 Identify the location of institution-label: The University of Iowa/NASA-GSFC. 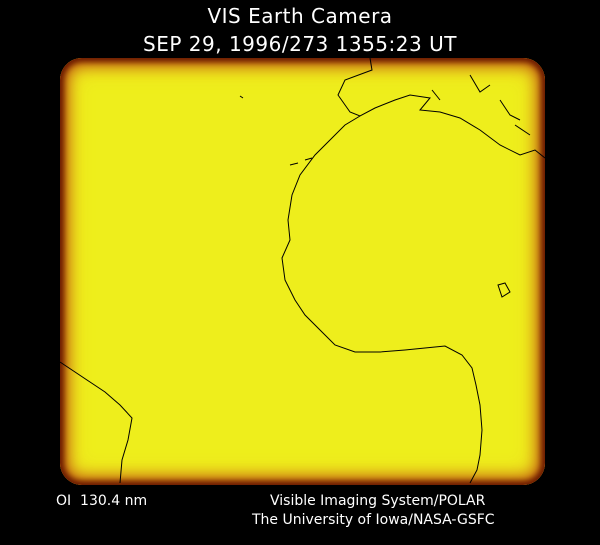
(373, 520).